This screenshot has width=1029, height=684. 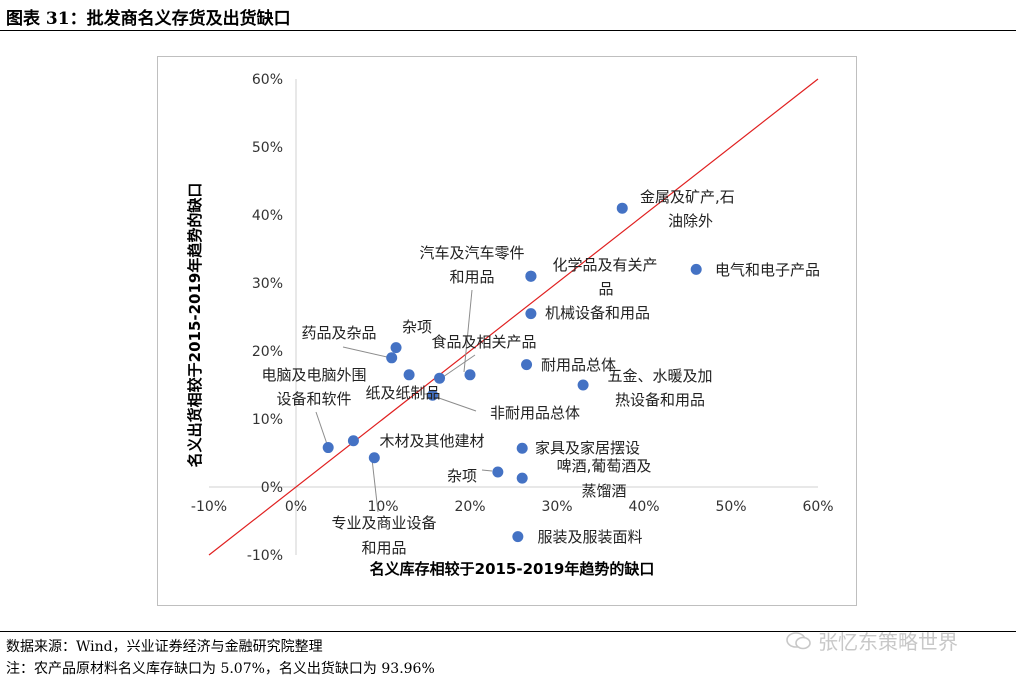 What do you see at coordinates (659, 388) in the screenshot?
I see `point-label: 五金、水暖及加热设备和用品` at bounding box center [659, 388].